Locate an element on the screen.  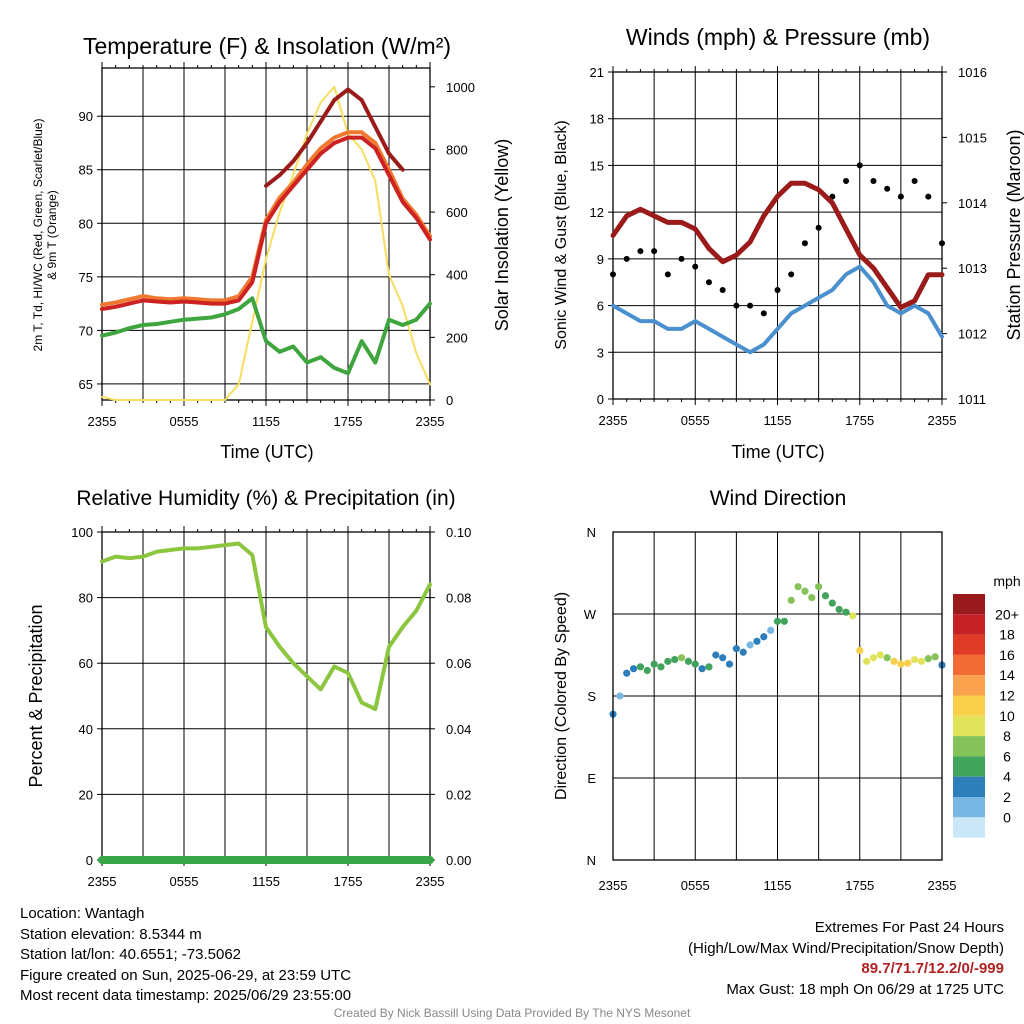
series-line-hi-wc is located at coordinates (334, 137).